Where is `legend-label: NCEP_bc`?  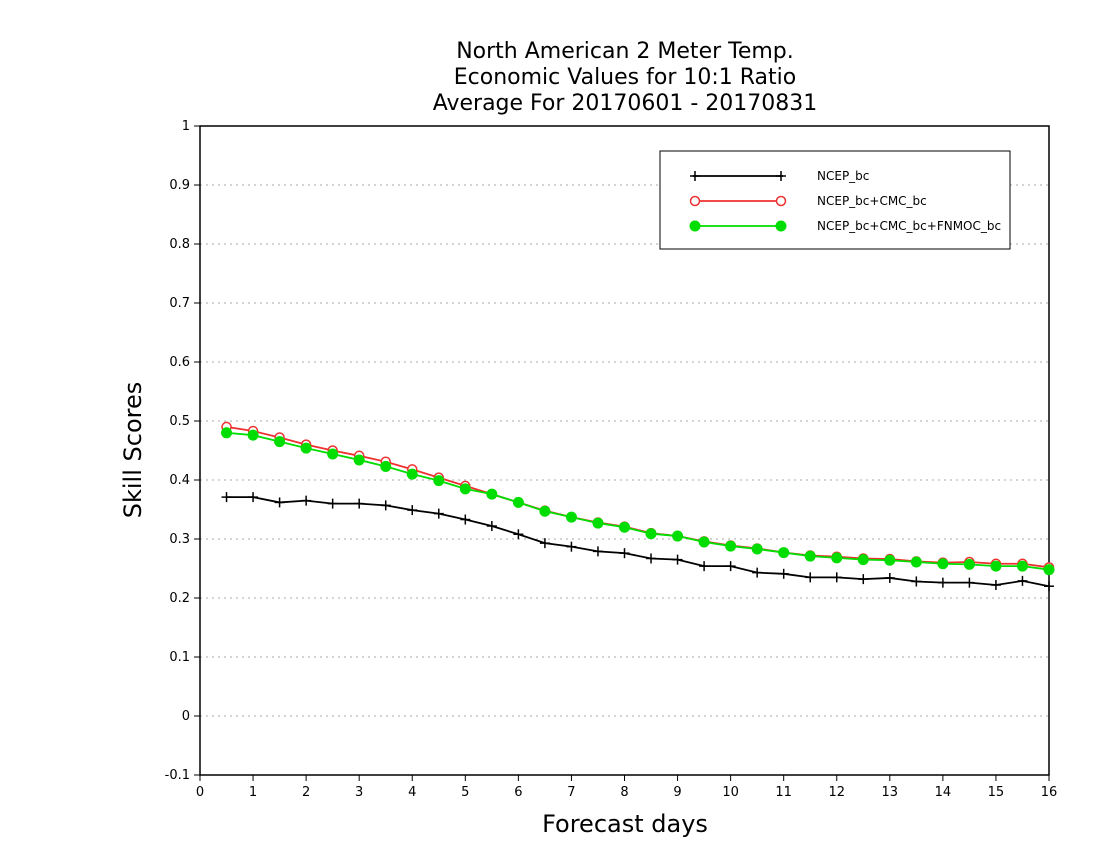
legend-label: NCEP_bc is located at coordinates (843, 176).